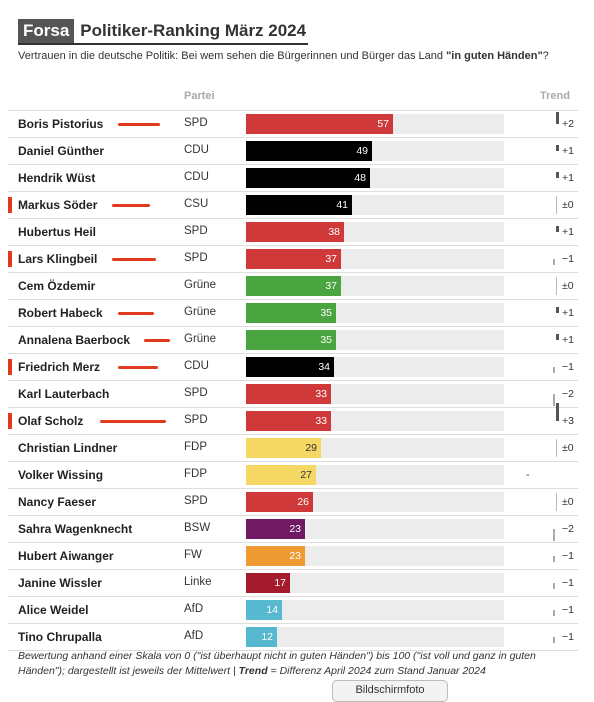  I want to click on politician-name: Janine Wissler, so click(60, 583).